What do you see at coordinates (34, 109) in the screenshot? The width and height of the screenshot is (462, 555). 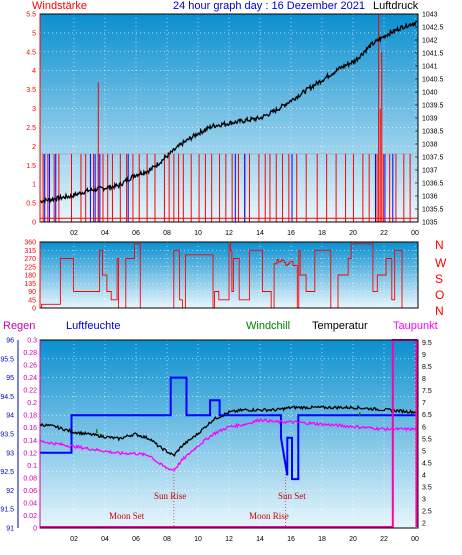 I see `y-left-tick-label: 3` at bounding box center [34, 109].